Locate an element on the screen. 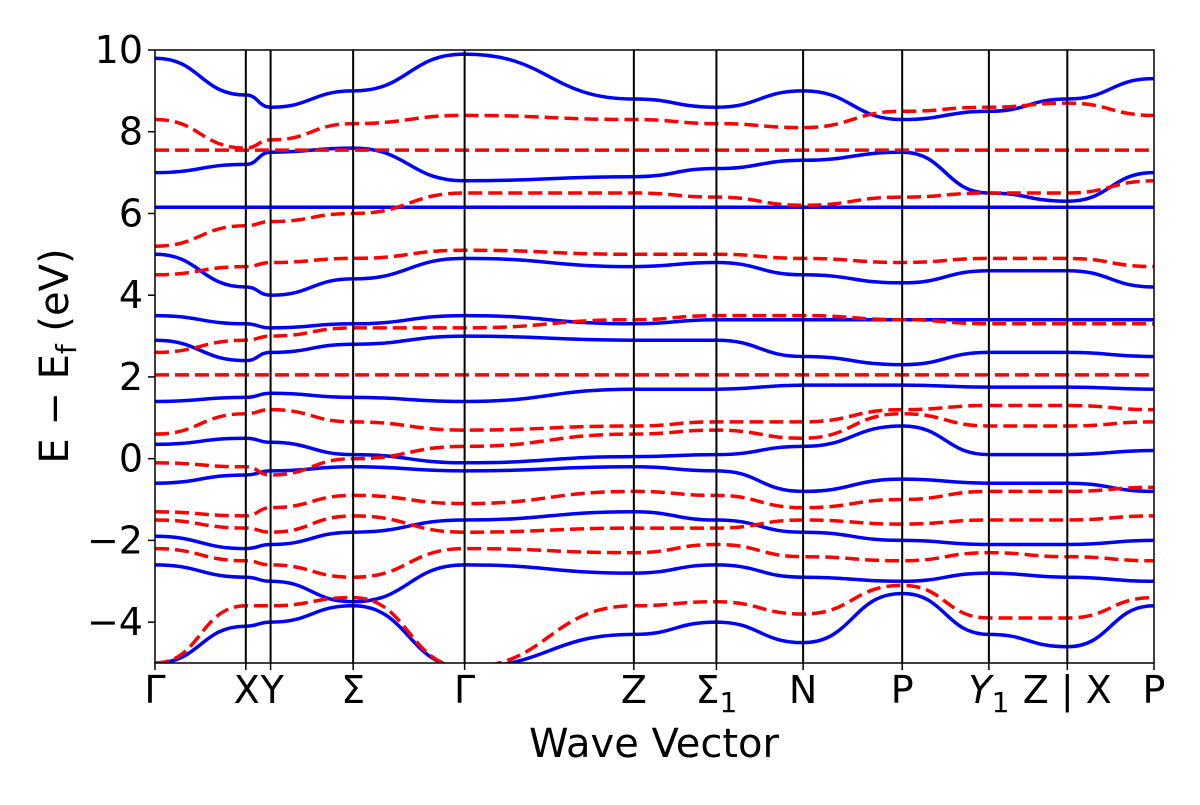 Image resolution: width=1200 pixels, height=805 pixels. x-tick-label-3: Σ is located at coordinates (353, 690).